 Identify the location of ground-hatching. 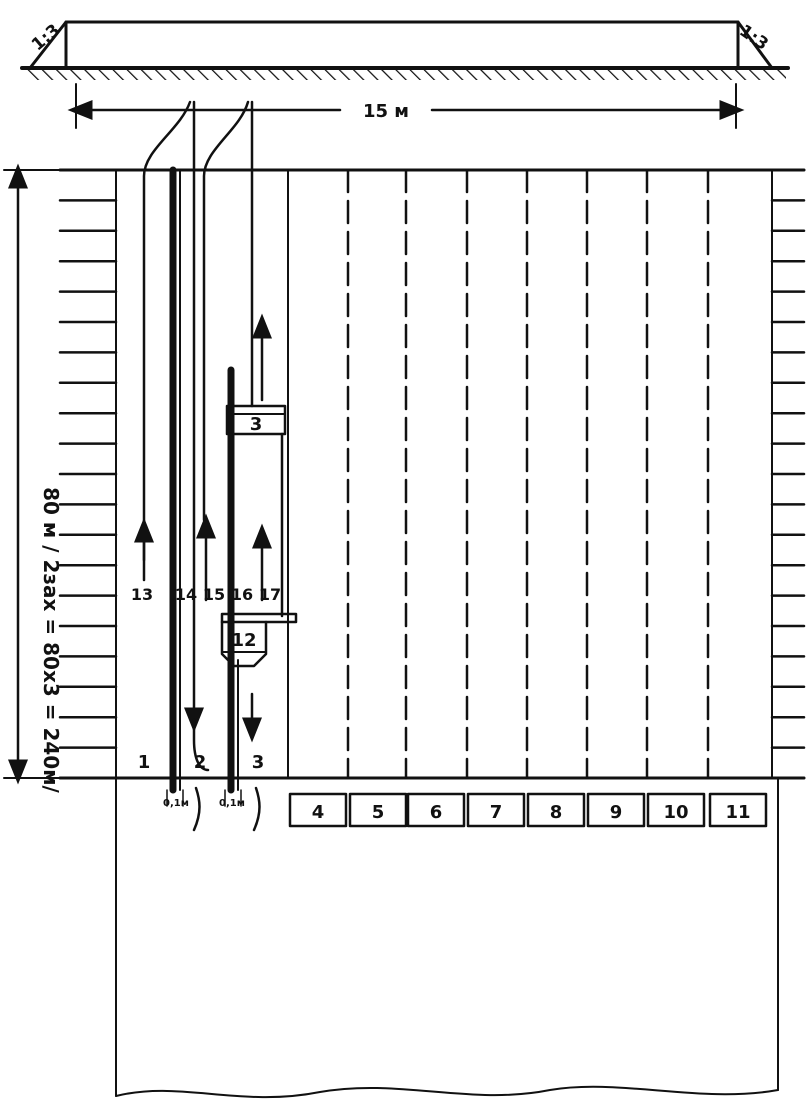
(406, 74).